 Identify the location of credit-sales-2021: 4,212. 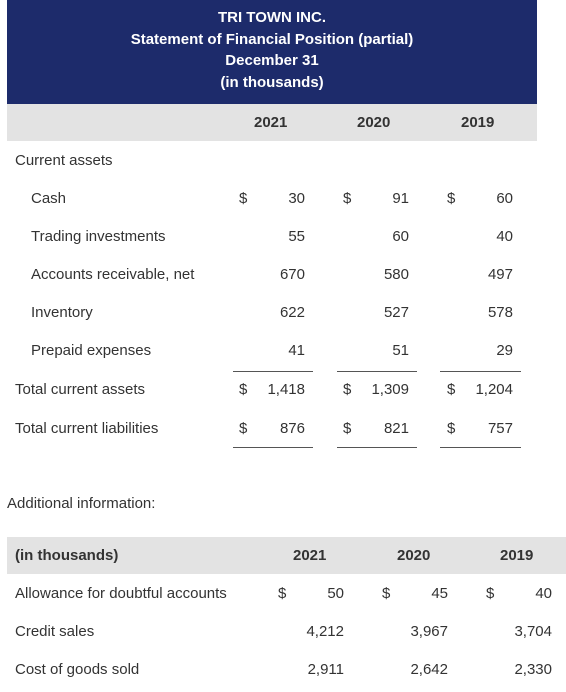
(325, 631).